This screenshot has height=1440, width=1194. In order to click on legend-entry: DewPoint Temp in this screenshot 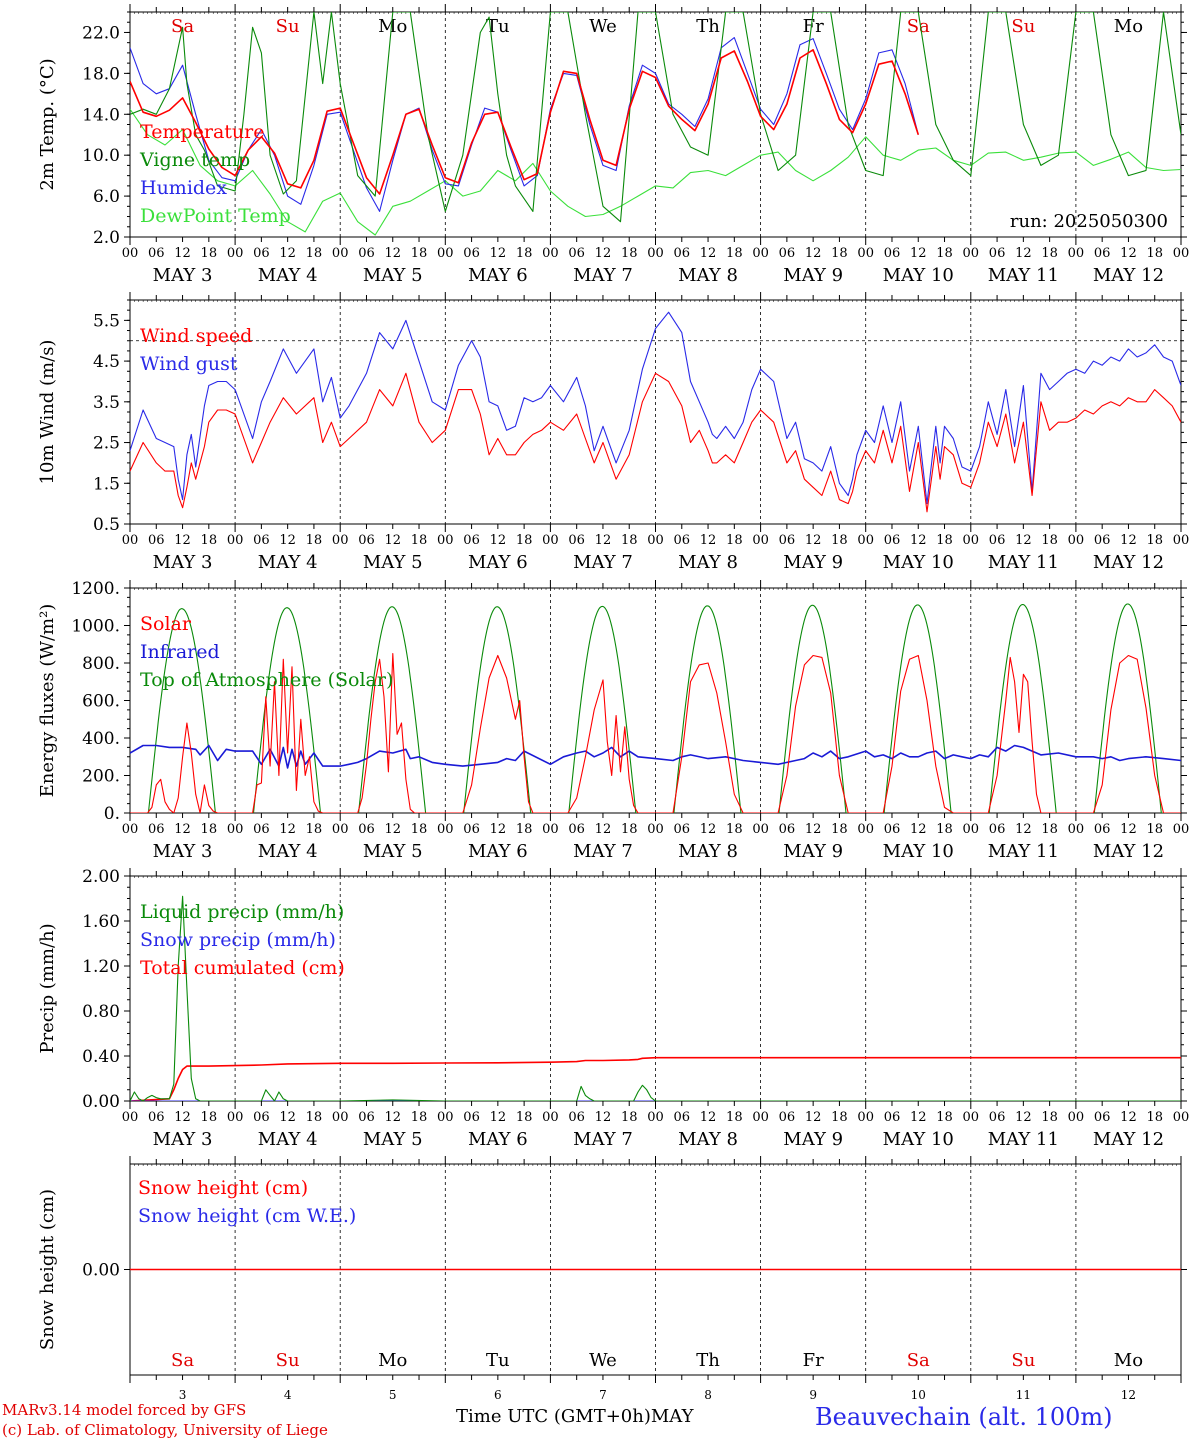, I will do `click(215, 216)`.